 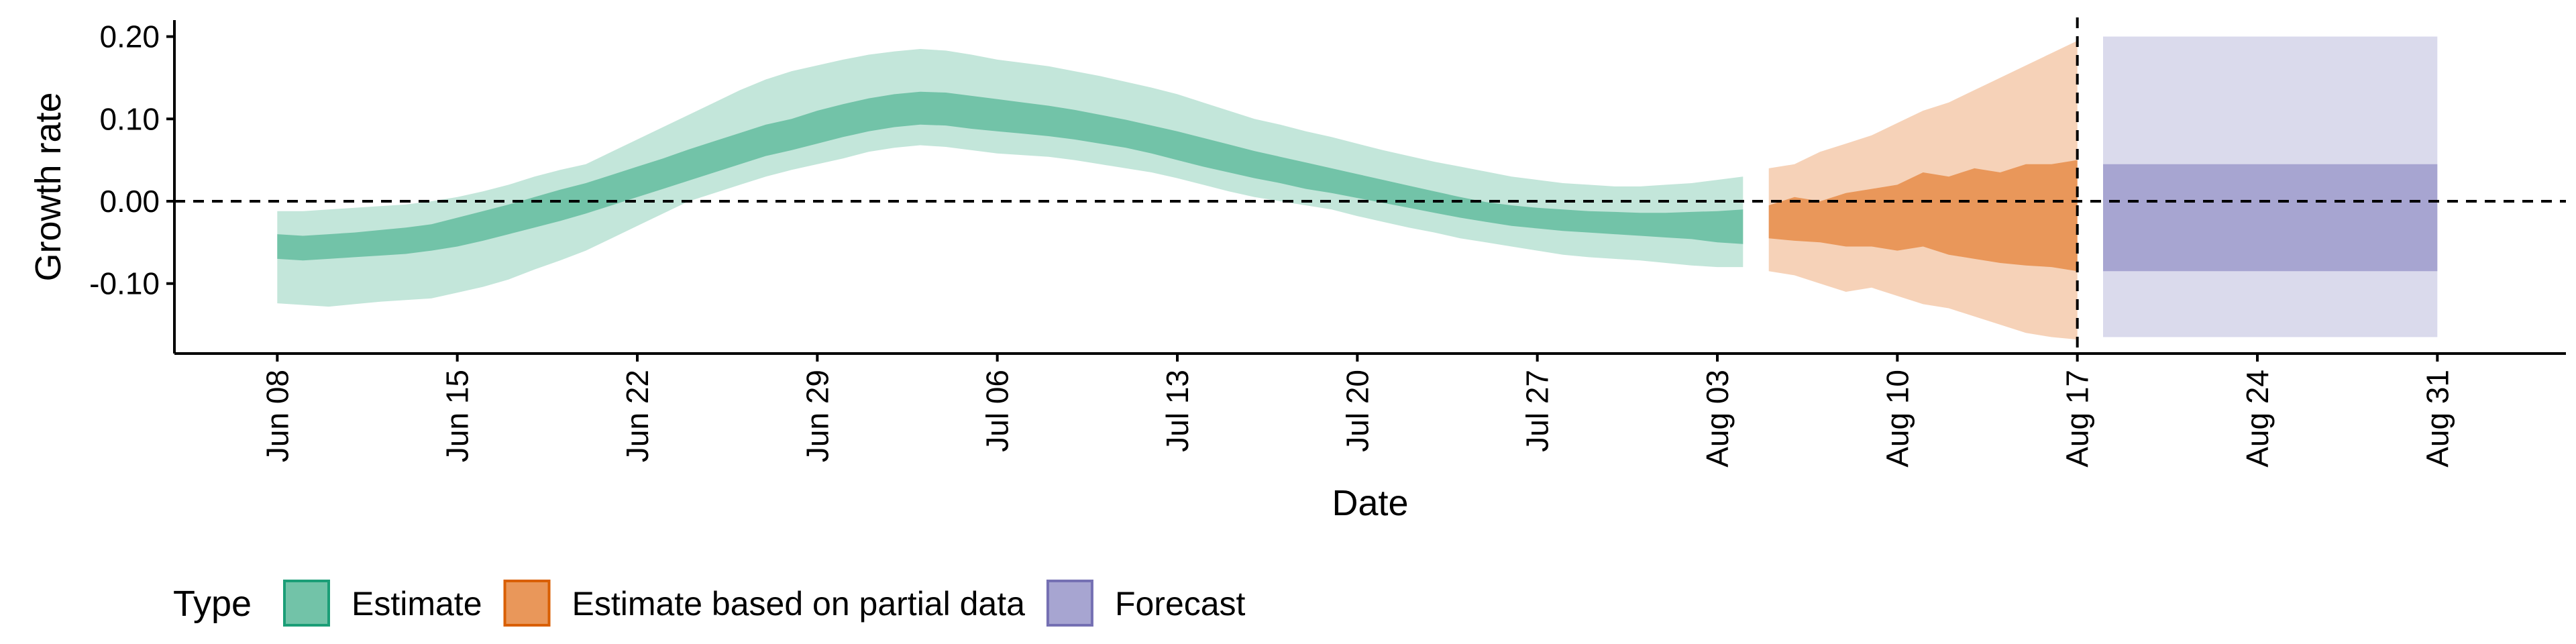 I want to click on x-tick-label: Jun 15, so click(x=457, y=416).